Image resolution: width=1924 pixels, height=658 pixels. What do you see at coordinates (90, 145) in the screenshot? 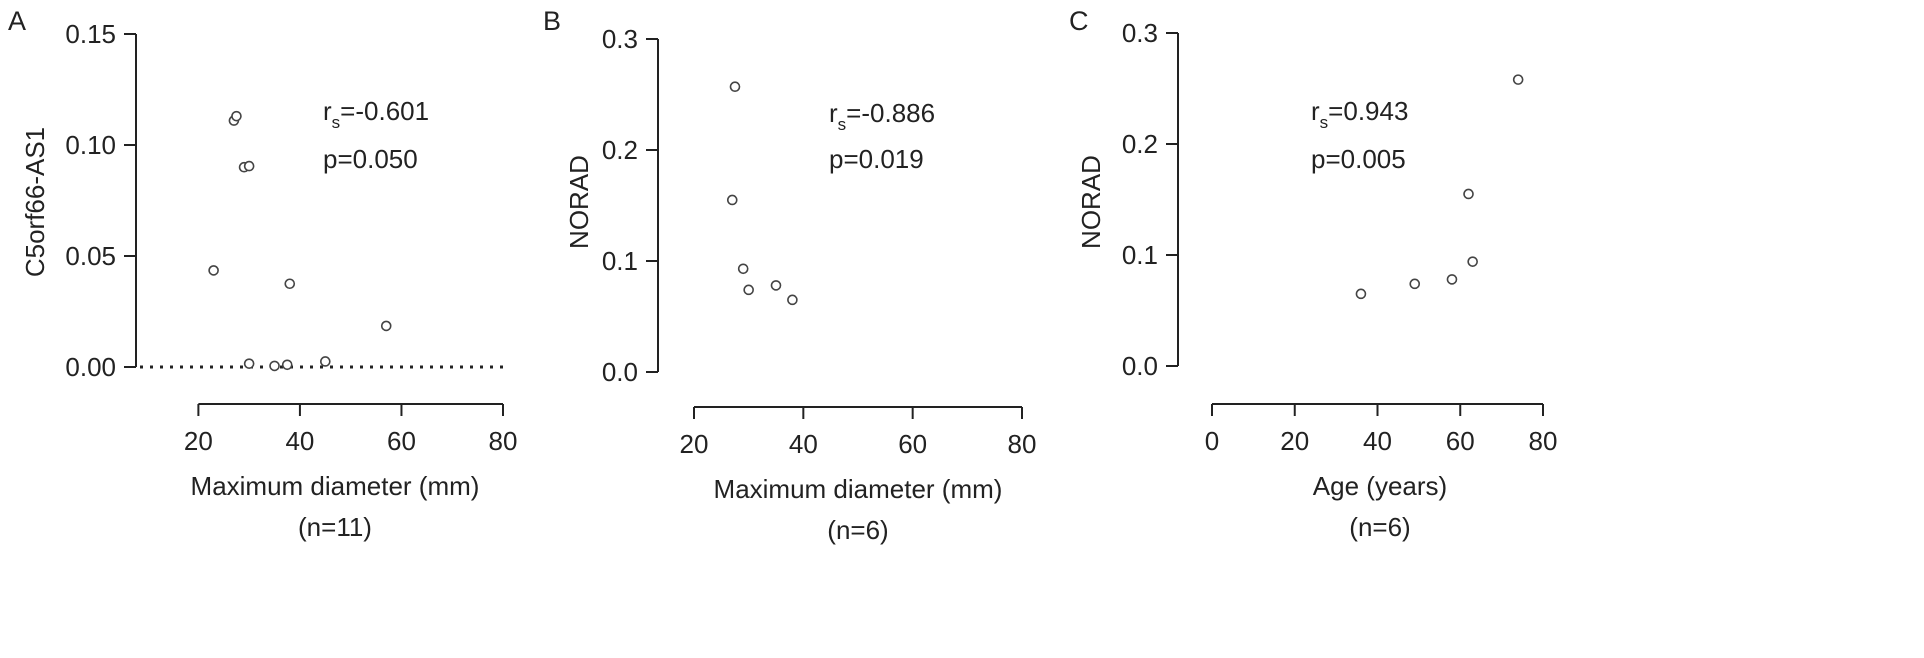
I see `y-tick-label: 0.10` at bounding box center [90, 145].